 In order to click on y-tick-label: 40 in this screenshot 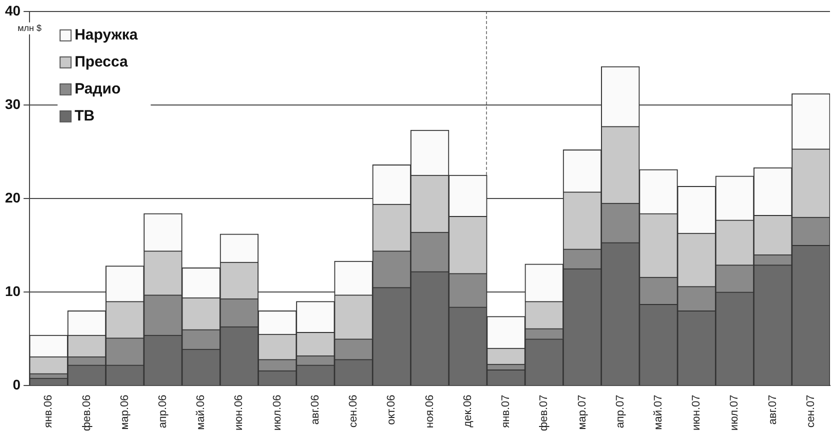, I will do `click(12, 10)`.